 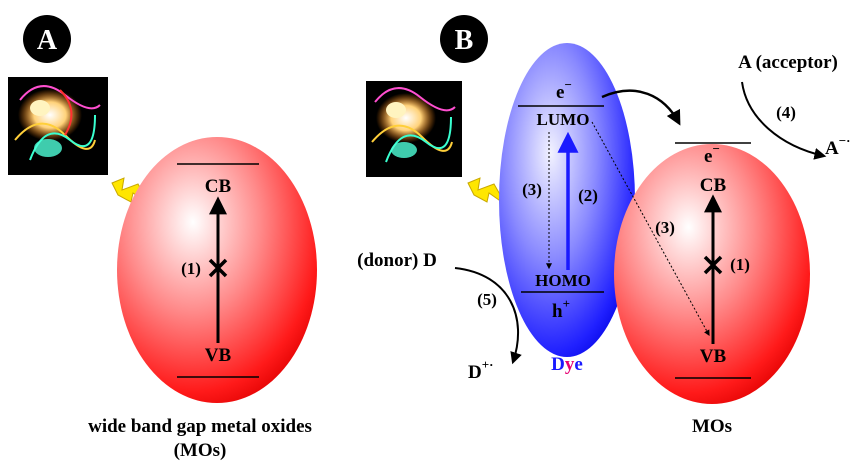 I want to click on donor-product: D+·, so click(x=480, y=370).